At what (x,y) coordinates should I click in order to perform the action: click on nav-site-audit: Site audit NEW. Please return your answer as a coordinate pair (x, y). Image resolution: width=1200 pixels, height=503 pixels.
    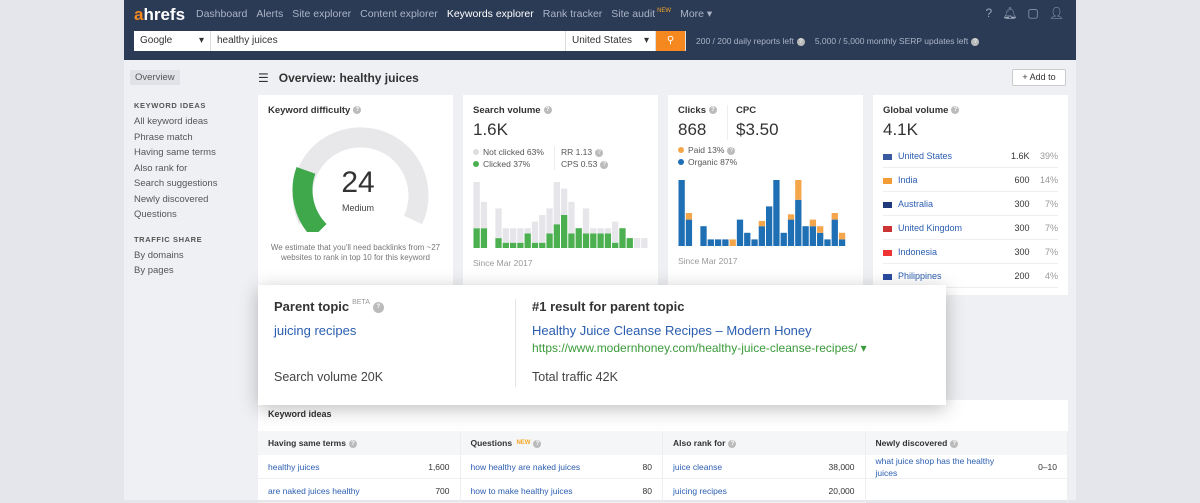
    Looking at the image, I should click on (641, 14).